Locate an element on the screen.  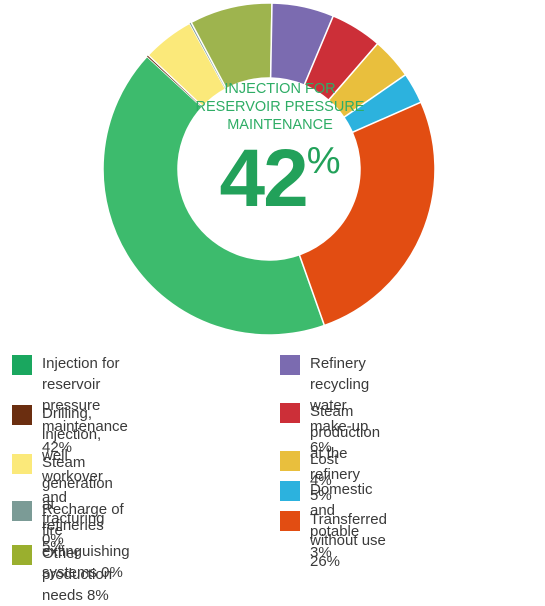
legend-label: Steam generation at refineries 5% is located at coordinates (77, 504).